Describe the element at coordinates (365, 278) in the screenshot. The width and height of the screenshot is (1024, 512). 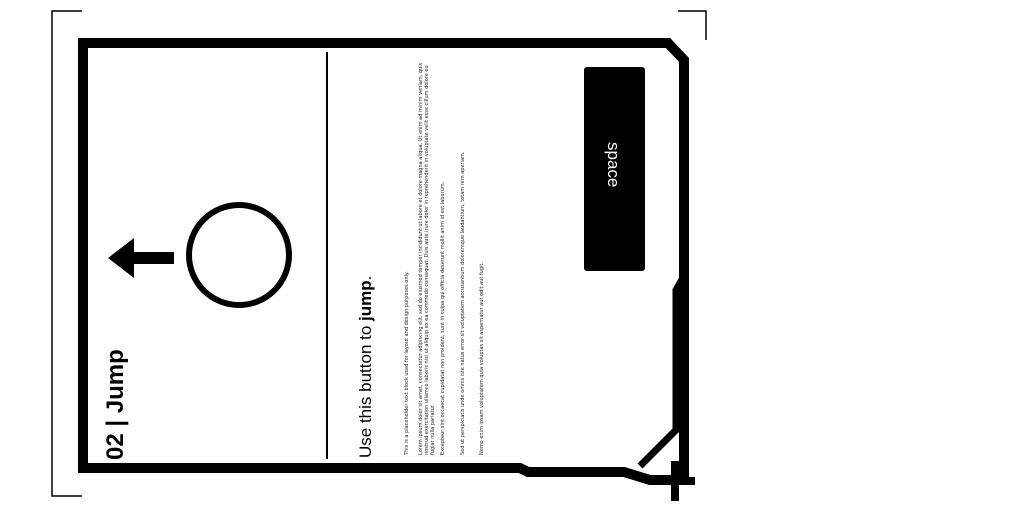
I see `instruction-suffix: .` at that location.